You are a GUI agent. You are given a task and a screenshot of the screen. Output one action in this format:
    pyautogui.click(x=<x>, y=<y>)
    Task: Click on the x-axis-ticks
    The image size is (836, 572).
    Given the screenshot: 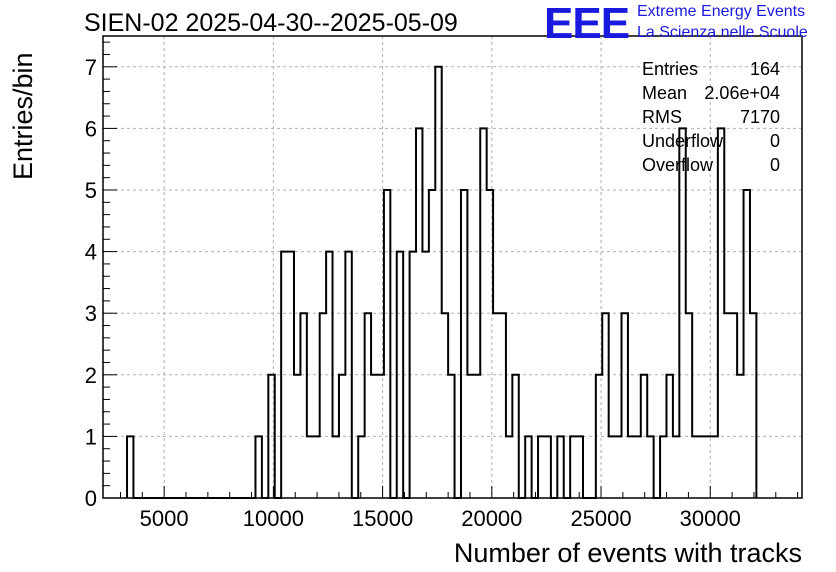 What is the action you would take?
    pyautogui.click(x=459, y=492)
    